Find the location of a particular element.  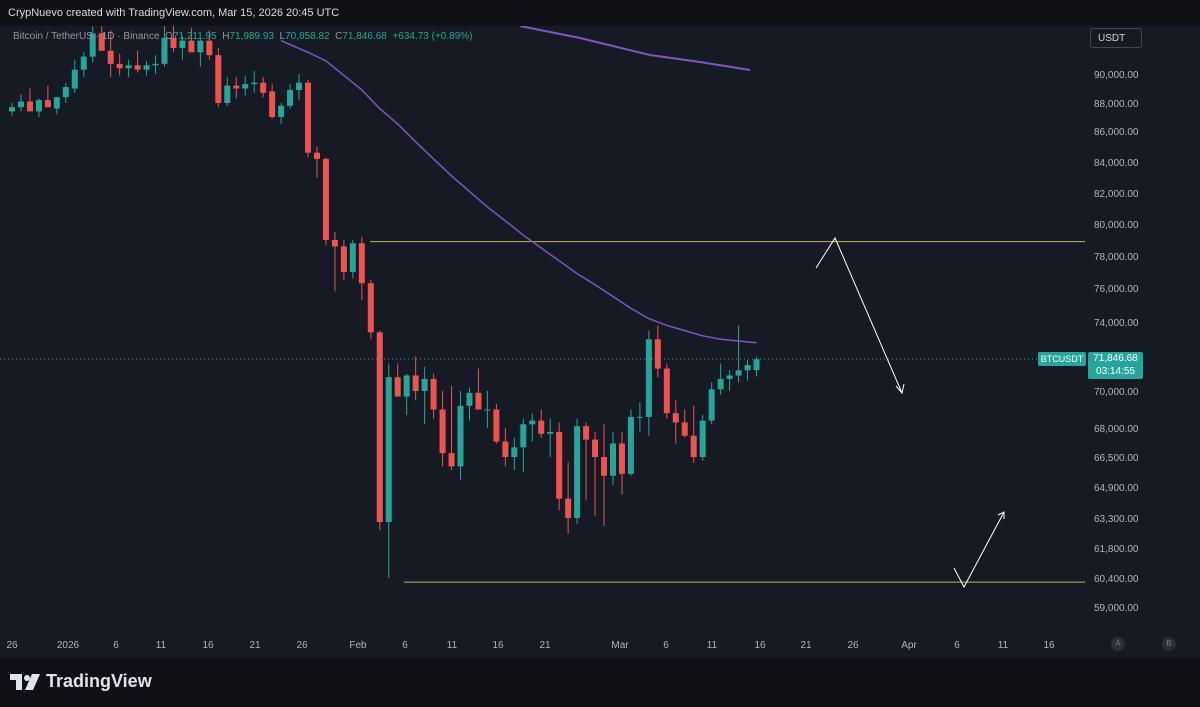

footer-bar is located at coordinates (600, 682).